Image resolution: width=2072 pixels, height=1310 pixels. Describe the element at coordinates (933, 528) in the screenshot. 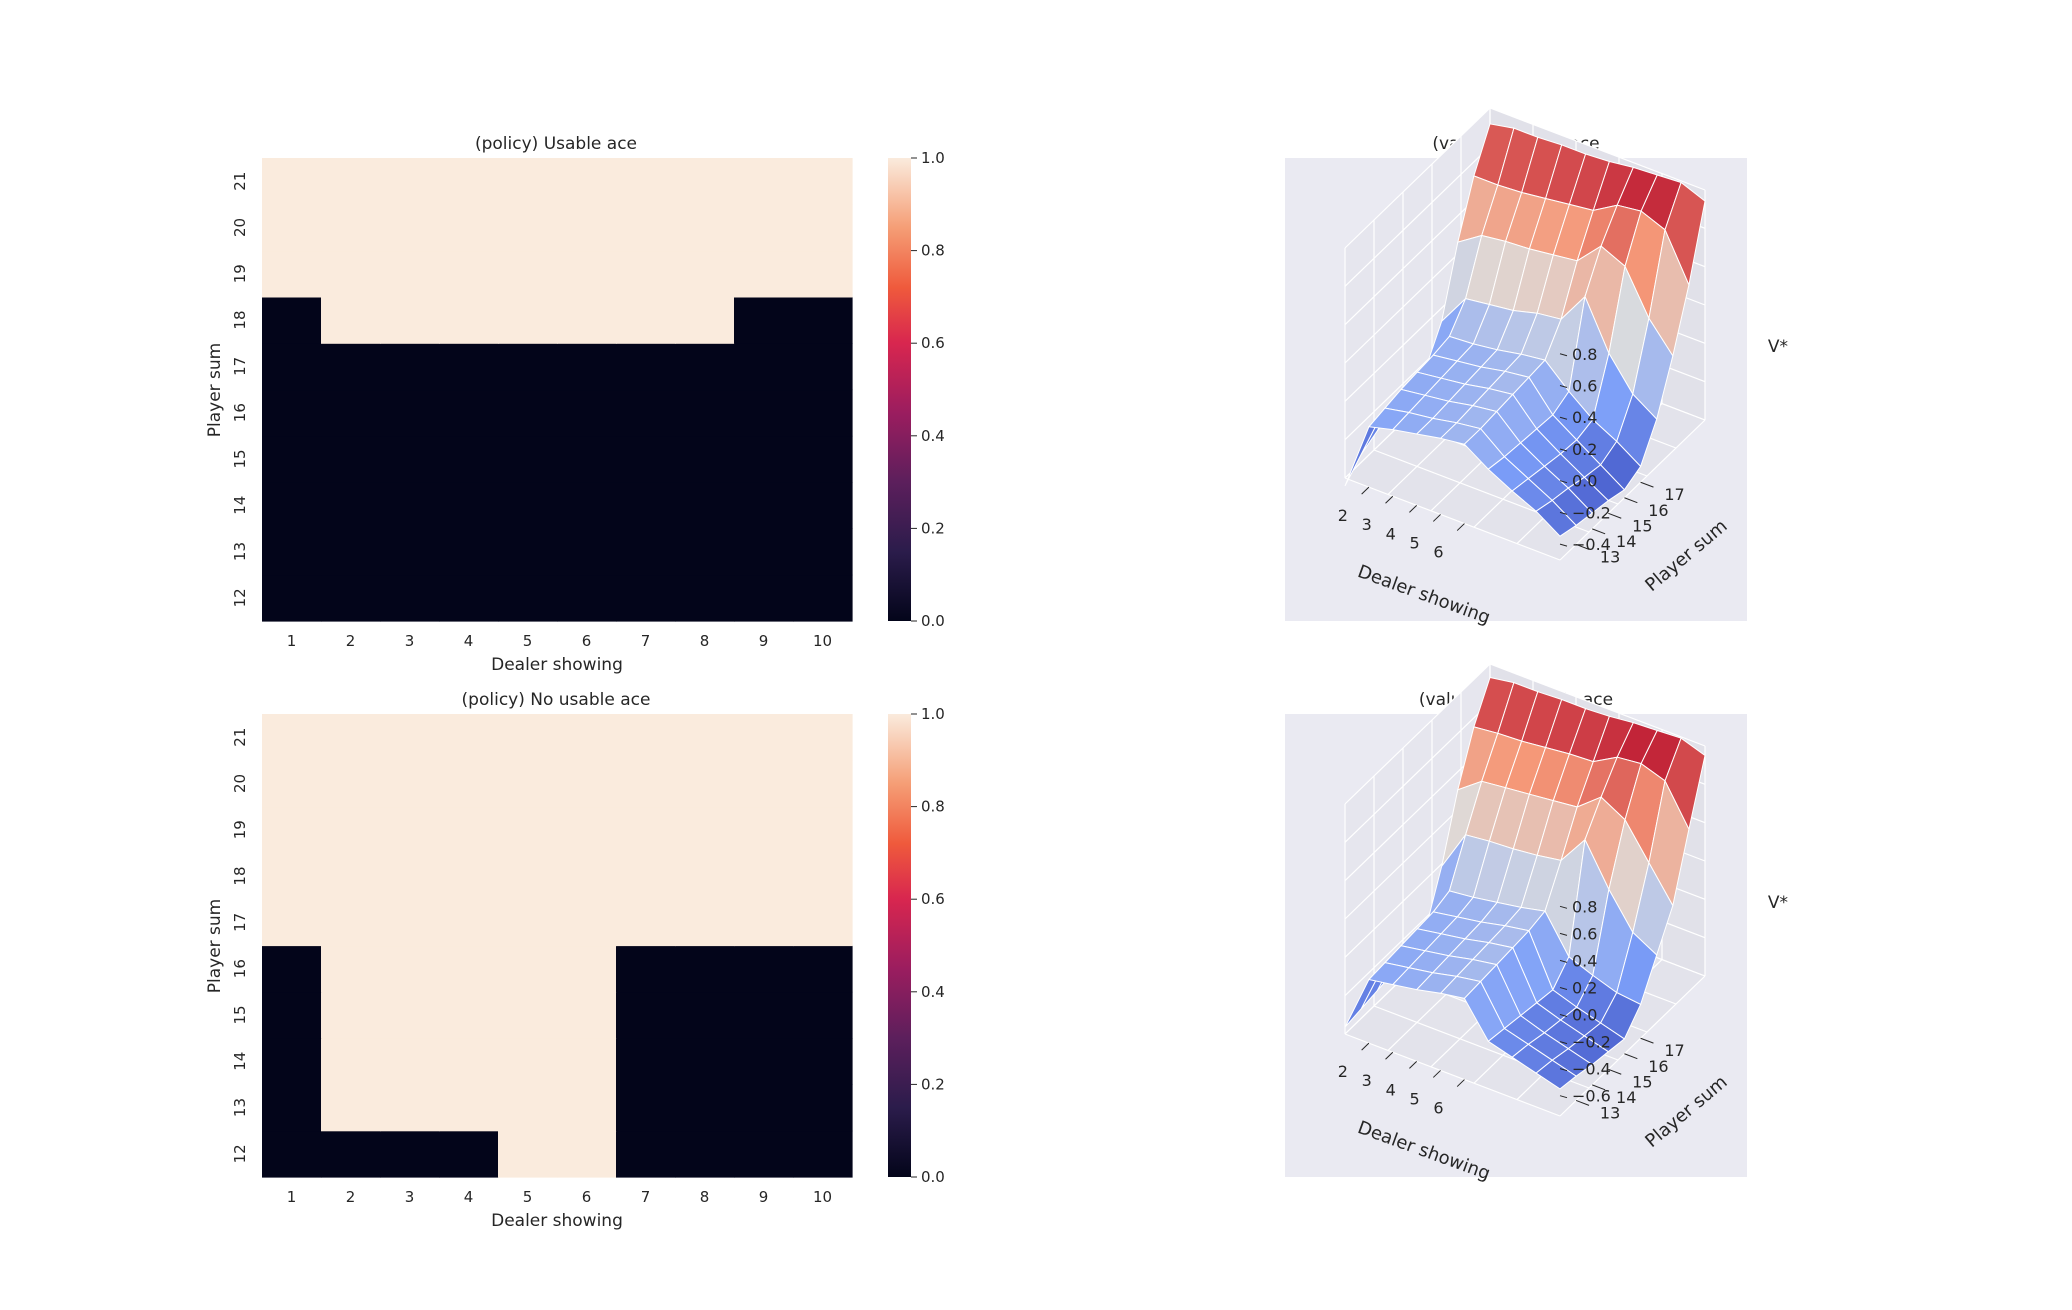

I see `colorbar-tick-label: 0.2` at that location.